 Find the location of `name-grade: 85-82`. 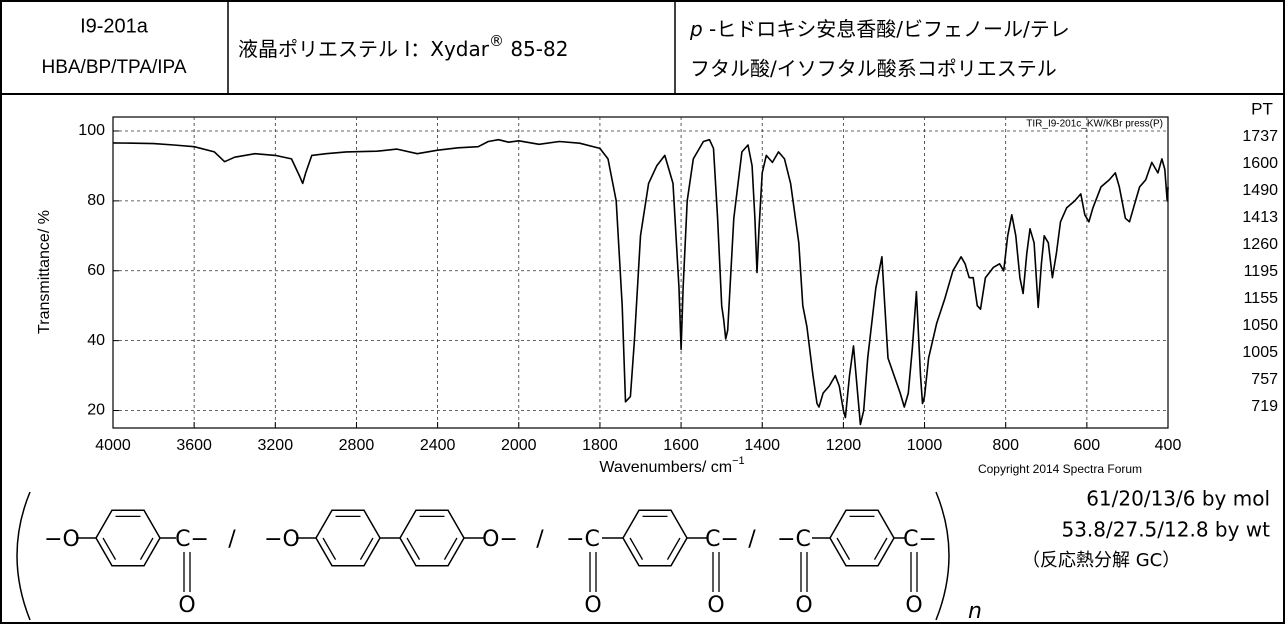

name-grade: 85-82 is located at coordinates (536, 49).